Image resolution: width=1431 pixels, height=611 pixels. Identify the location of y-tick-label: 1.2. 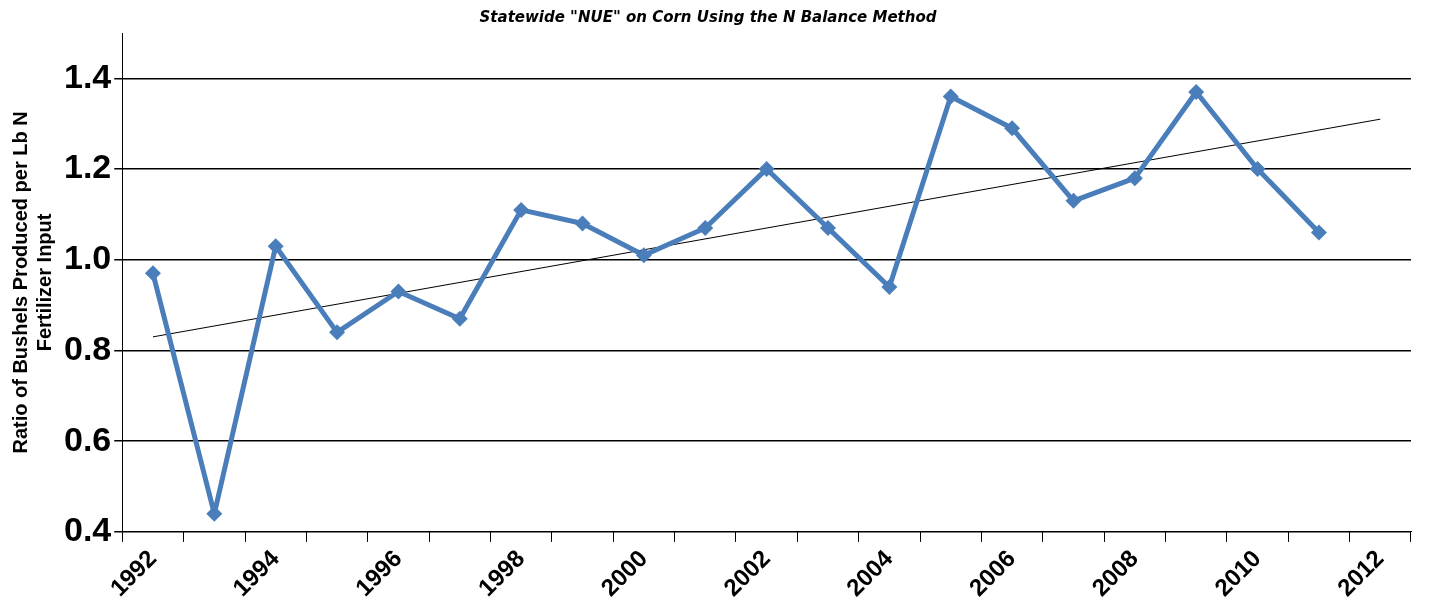
(88, 166).